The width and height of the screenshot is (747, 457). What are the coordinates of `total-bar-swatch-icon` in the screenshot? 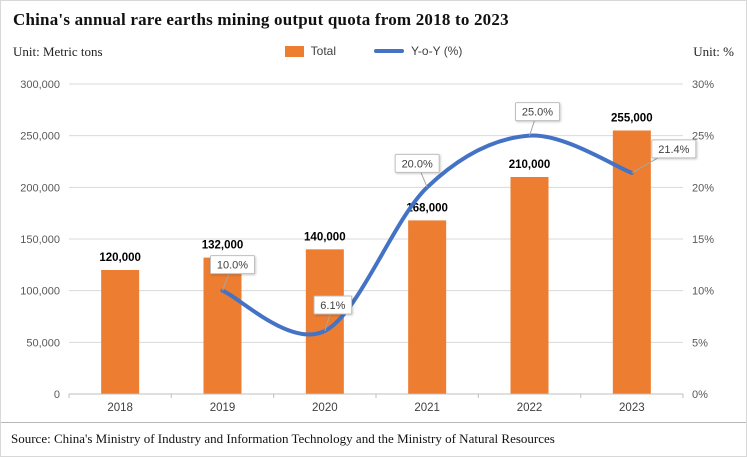 It's located at (294, 51).